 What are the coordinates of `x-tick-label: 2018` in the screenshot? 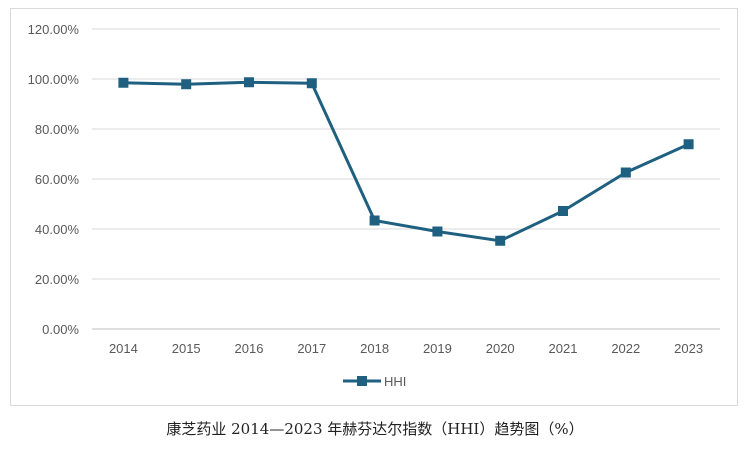 It's located at (374, 348).